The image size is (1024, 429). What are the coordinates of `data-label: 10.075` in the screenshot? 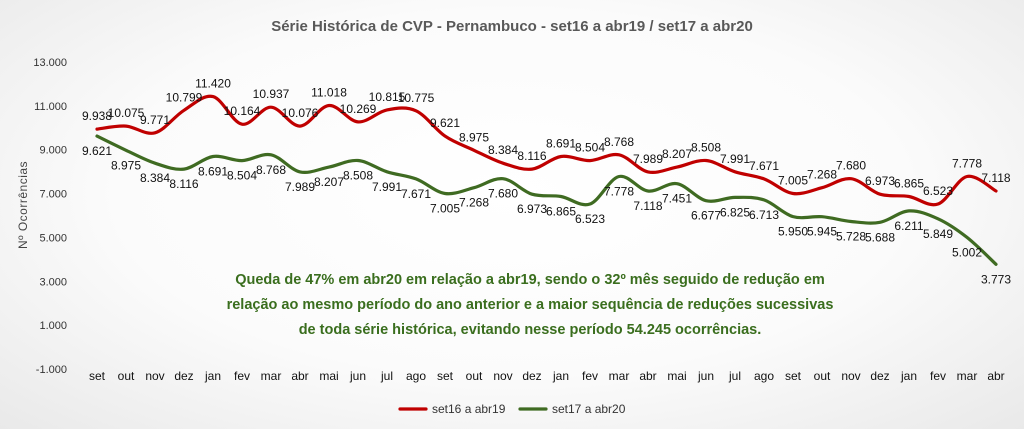 It's located at (126, 113).